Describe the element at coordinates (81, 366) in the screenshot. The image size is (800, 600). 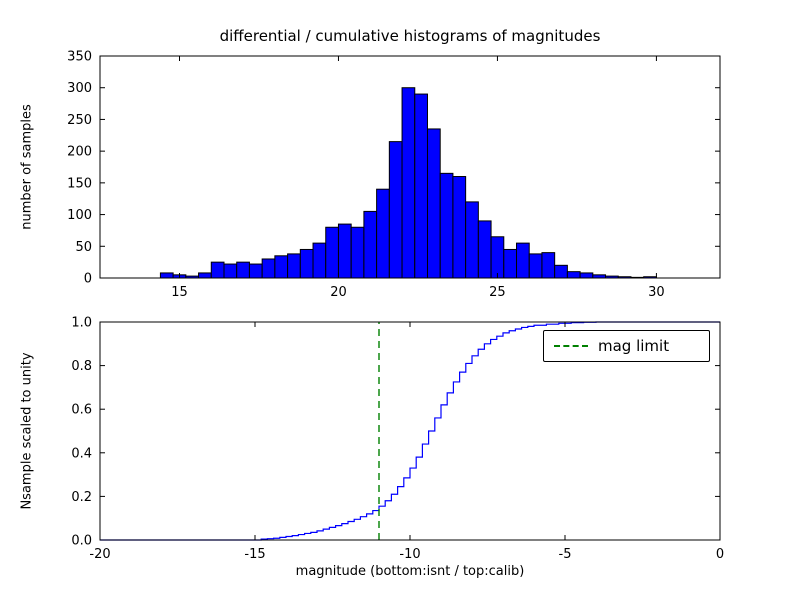
I see `y-tick-label: 0.8` at that location.